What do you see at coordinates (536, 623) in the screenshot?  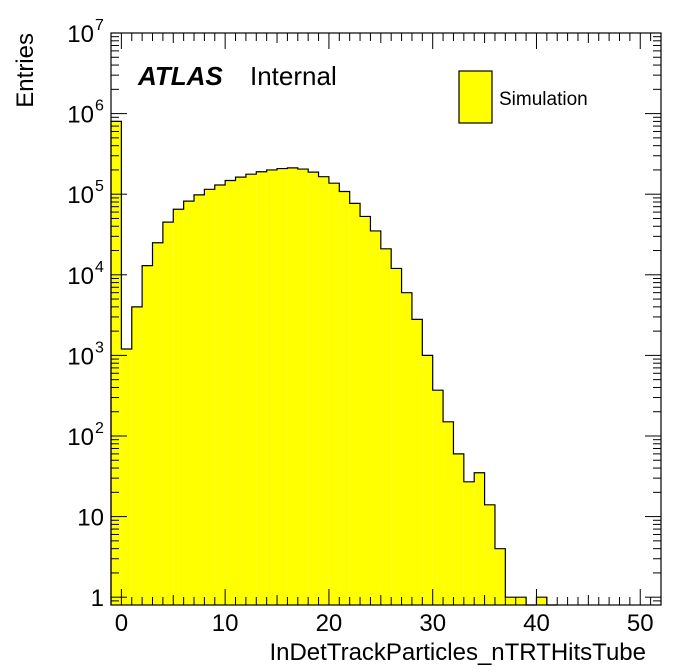 I see `x-tick-label: 40` at bounding box center [536, 623].